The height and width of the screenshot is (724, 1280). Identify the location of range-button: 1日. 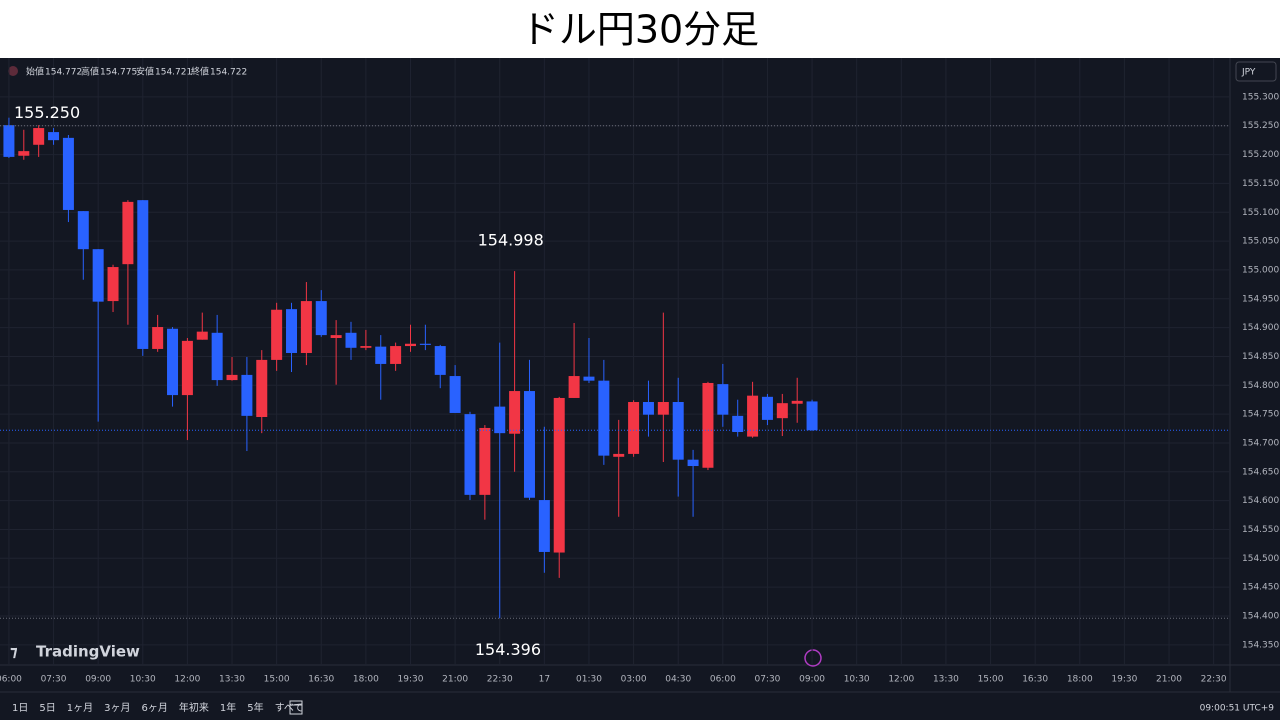
(20, 708).